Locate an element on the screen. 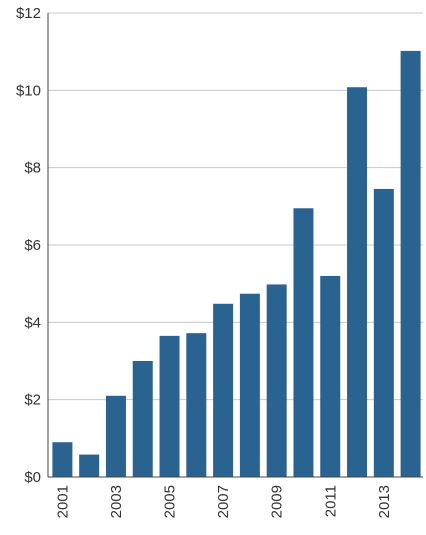  x-tick-label: 2005 is located at coordinates (170, 501).